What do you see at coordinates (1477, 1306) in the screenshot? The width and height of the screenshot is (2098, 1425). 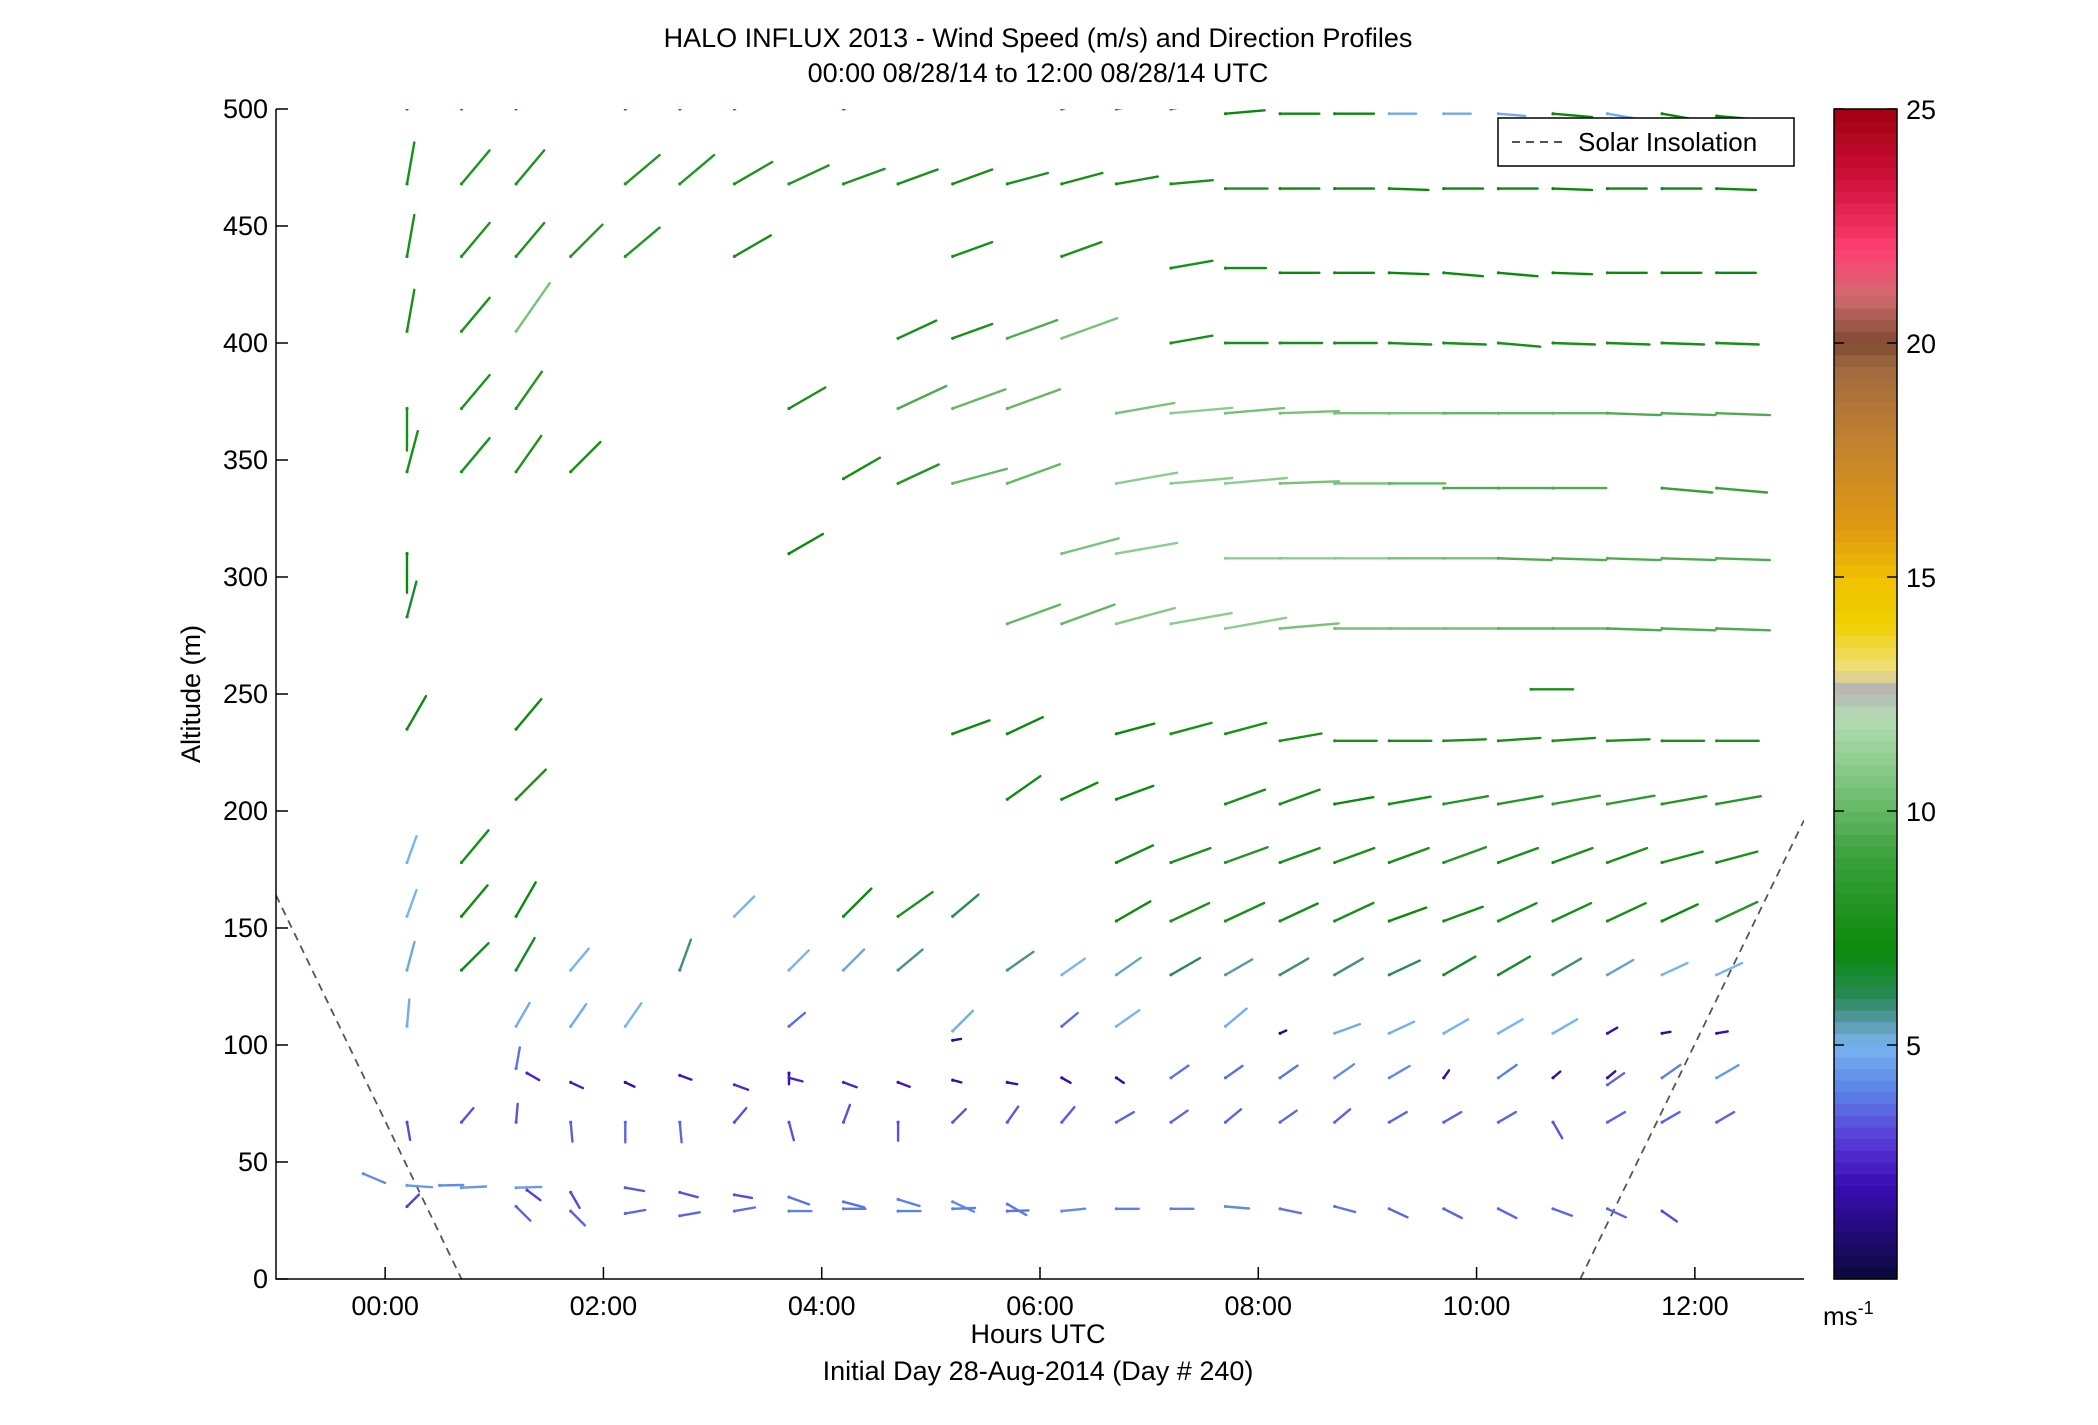 I see `x-tick-label: 10:00` at bounding box center [1477, 1306].